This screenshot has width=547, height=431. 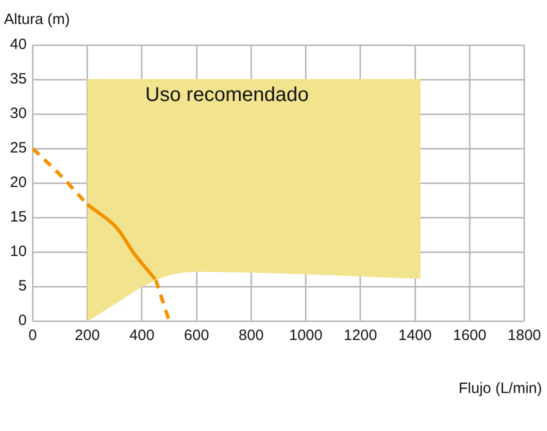 I want to click on x-tick-label: 1400, so click(x=415, y=335).